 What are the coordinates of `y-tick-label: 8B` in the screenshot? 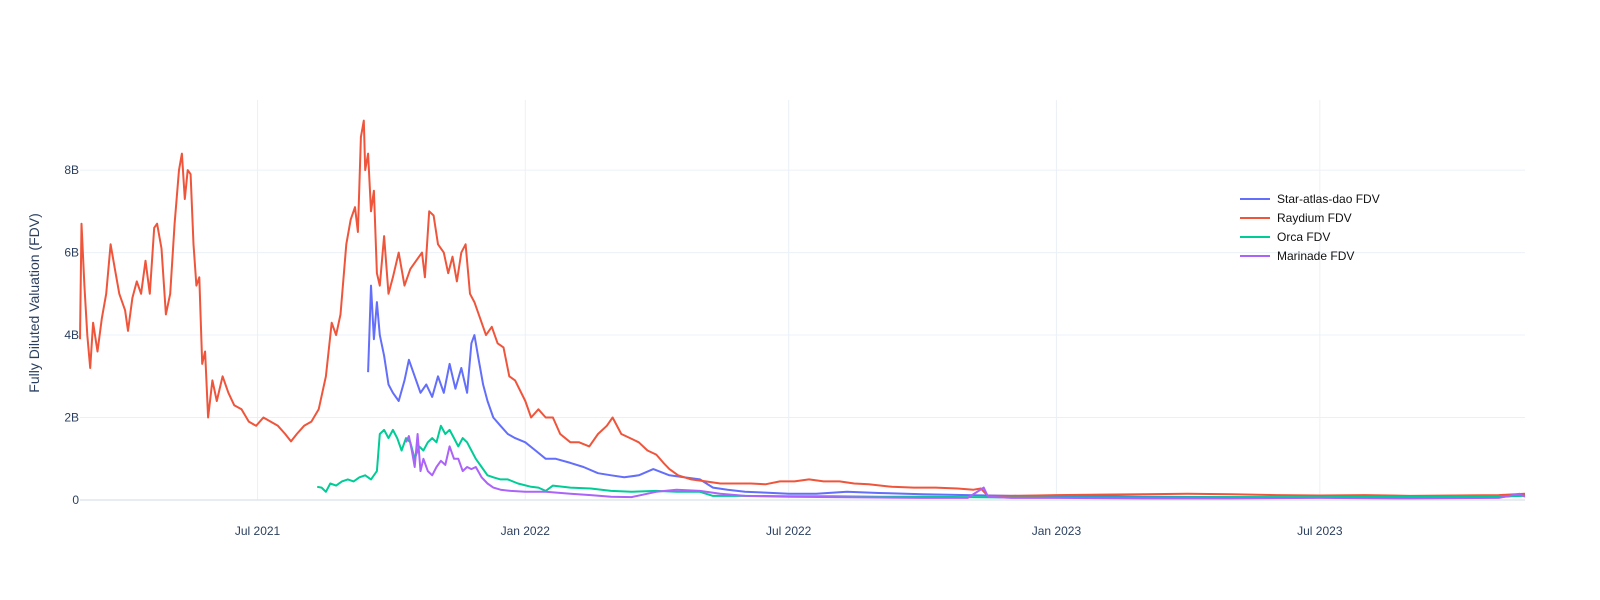 It's located at (71, 170).